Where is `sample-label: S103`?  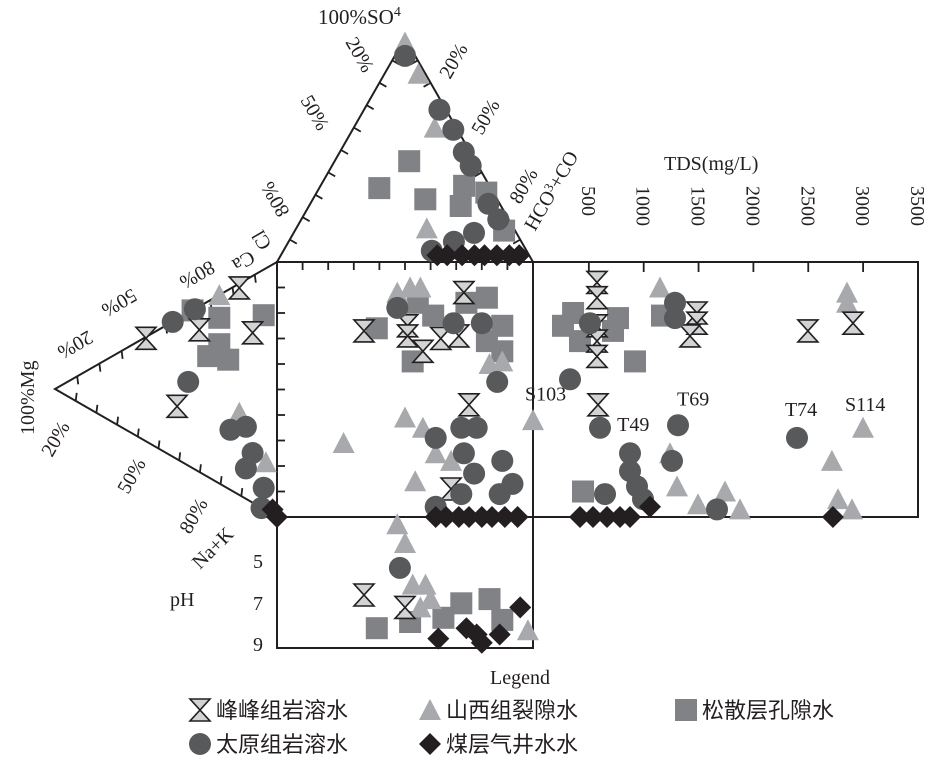 sample-label: S103 is located at coordinates (545, 395).